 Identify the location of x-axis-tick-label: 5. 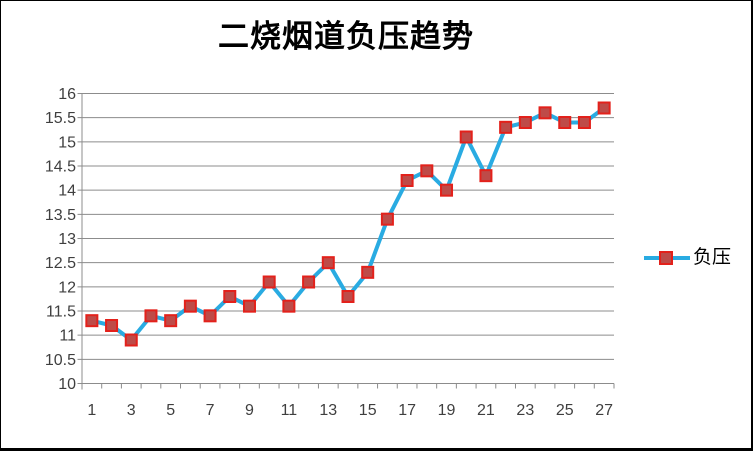
(170, 410).